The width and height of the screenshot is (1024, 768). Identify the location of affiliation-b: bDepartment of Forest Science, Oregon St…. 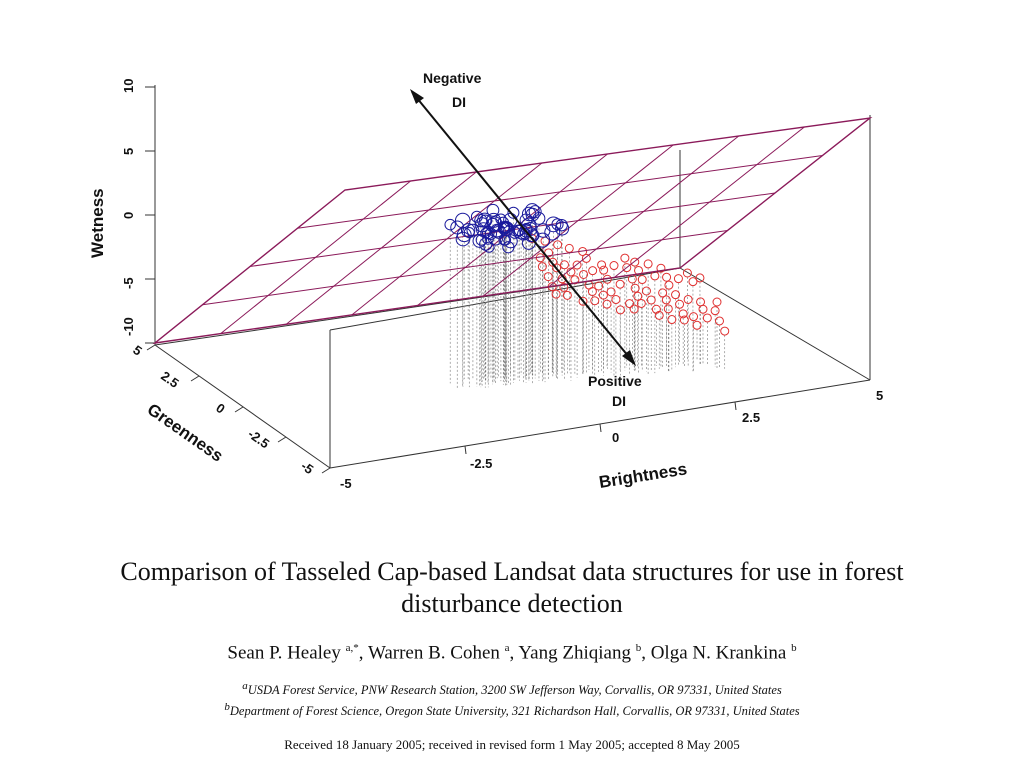
(512, 709).